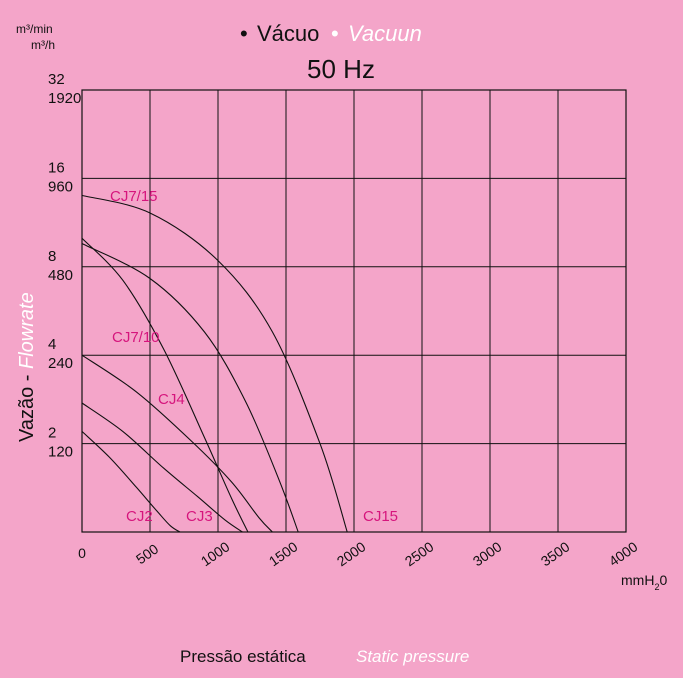  I want to click on curve-label-cj15: CJ15, so click(380, 516).